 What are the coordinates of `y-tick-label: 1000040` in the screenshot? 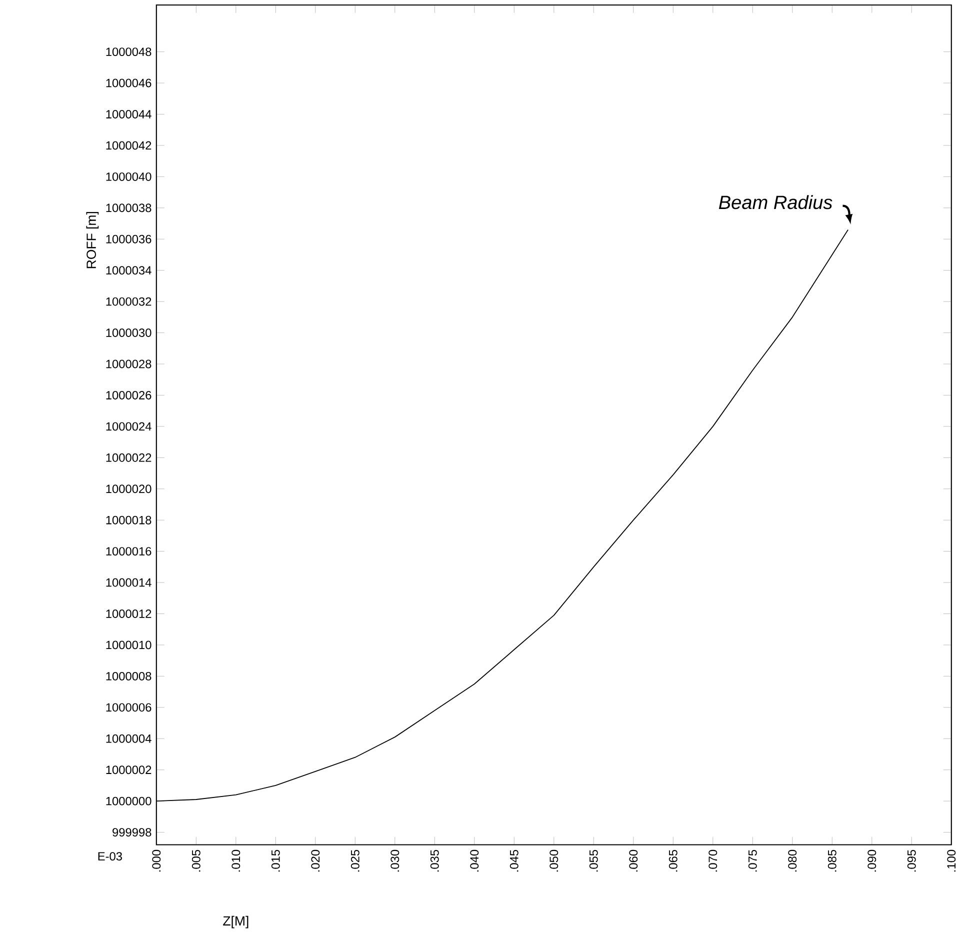 It's located at (129, 176).